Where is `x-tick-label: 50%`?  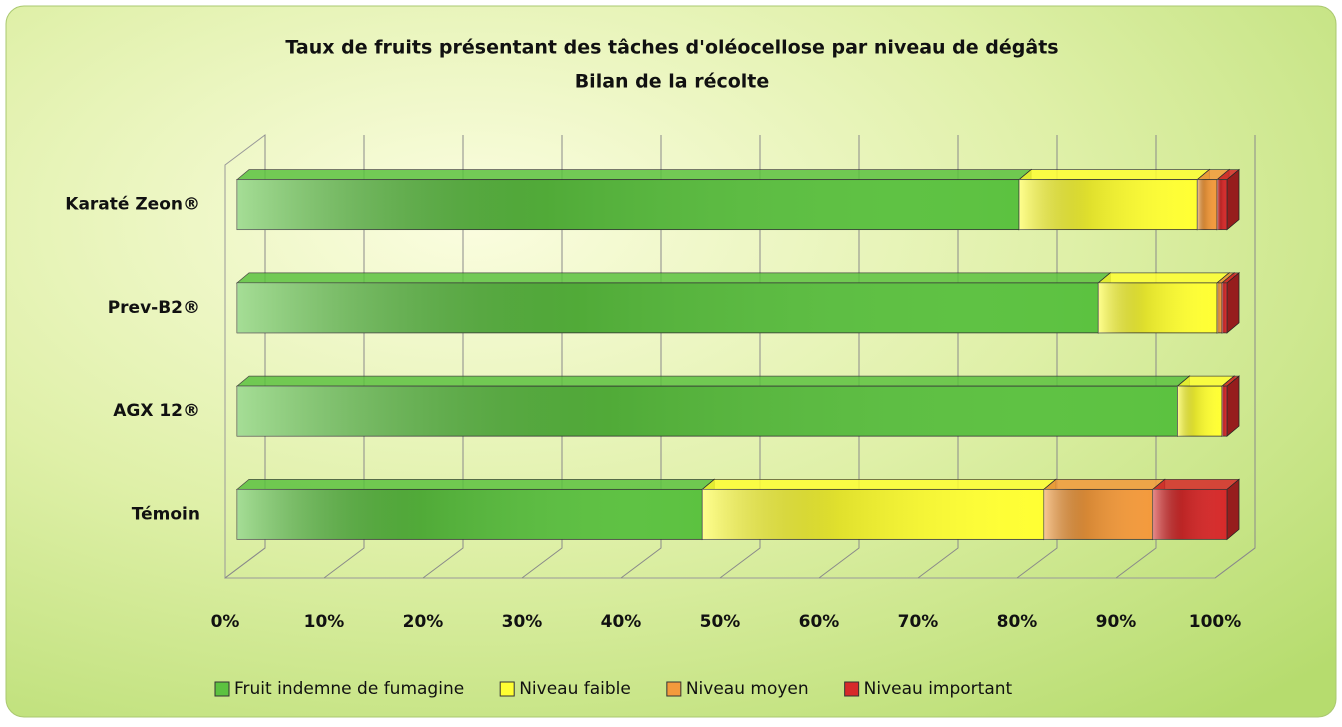
x-tick-label: 50% is located at coordinates (720, 622).